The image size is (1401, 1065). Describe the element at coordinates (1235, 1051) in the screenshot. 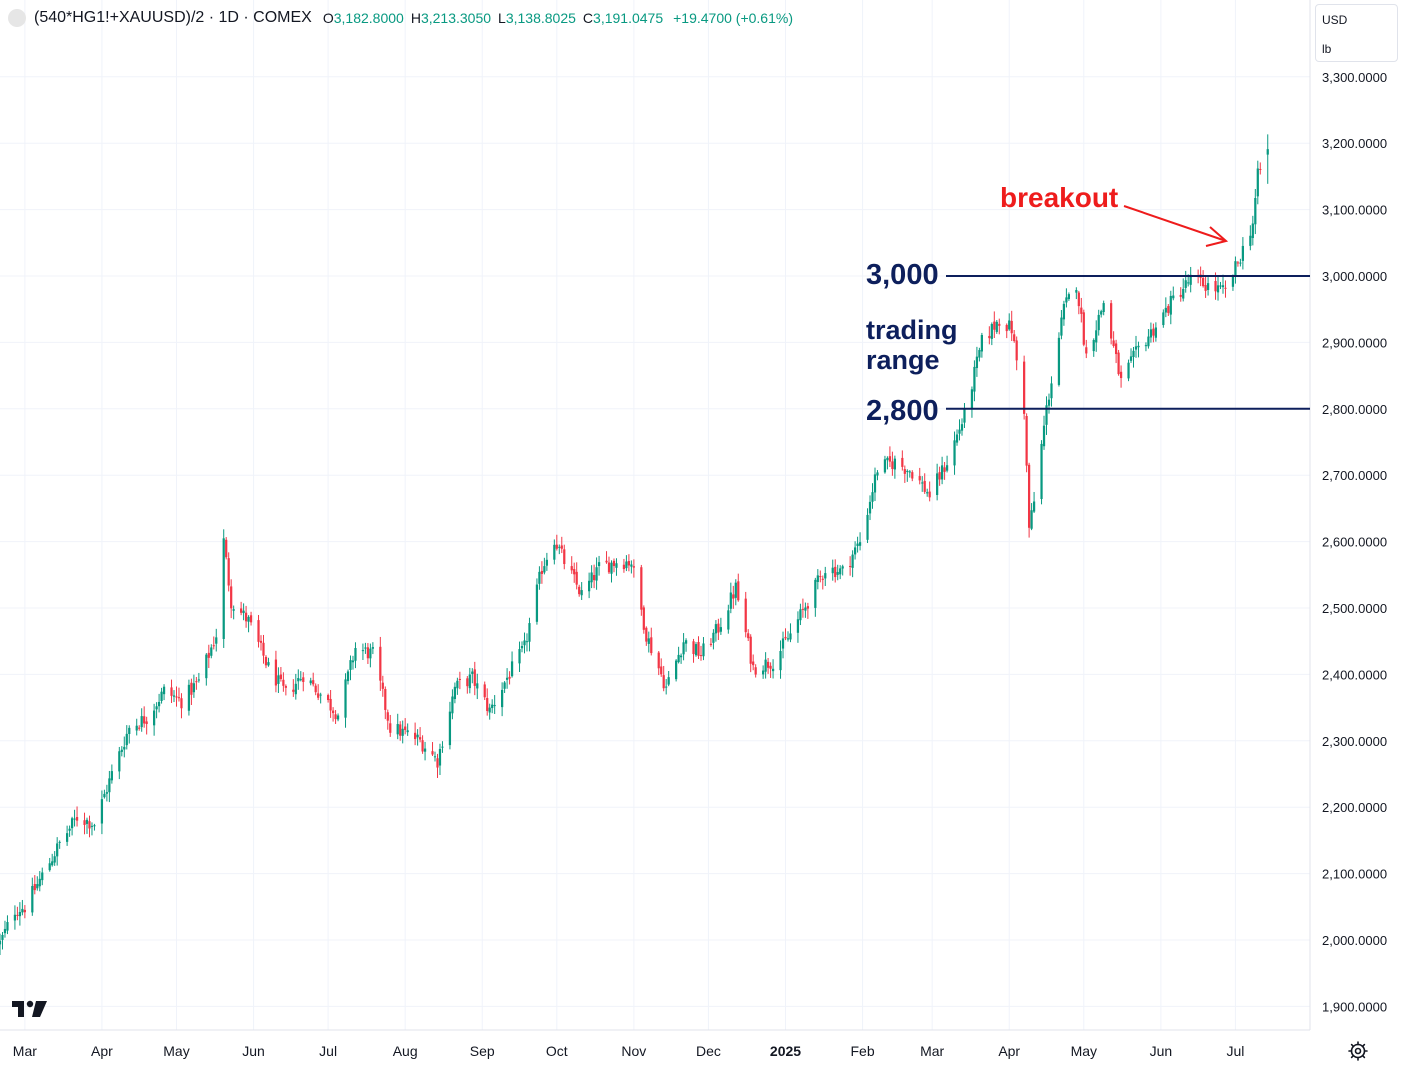

I see `time-tick-label: Jul` at that location.